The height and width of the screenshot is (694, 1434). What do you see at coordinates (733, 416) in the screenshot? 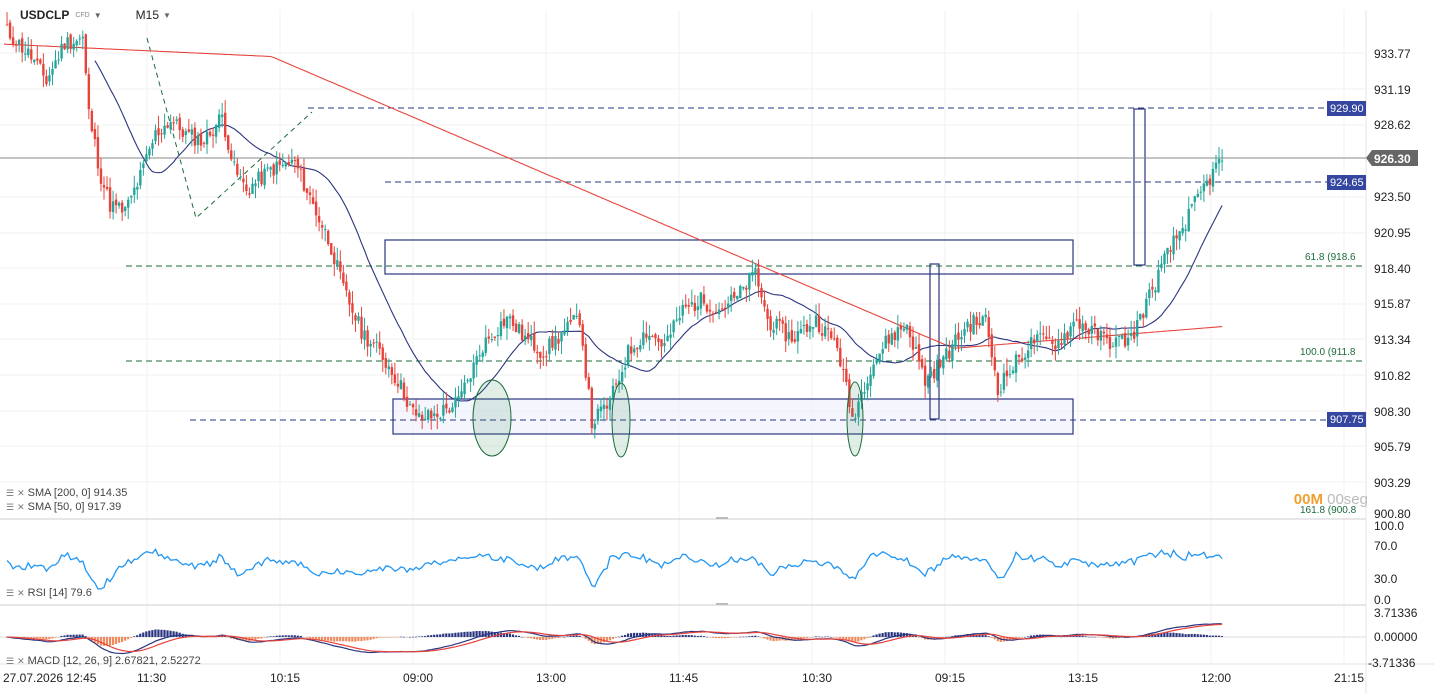
I see `support-zone-box` at bounding box center [733, 416].